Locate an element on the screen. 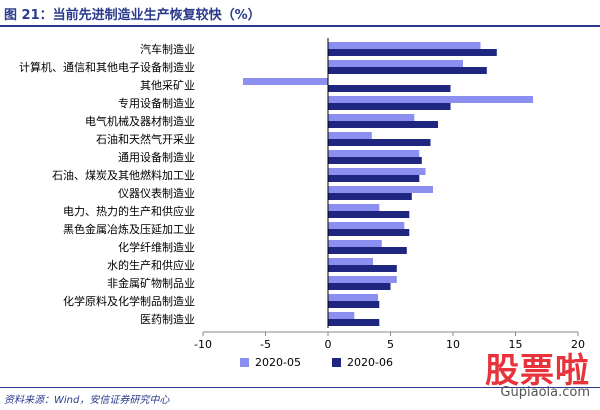  x-tick-label: -5 is located at coordinates (265, 344).